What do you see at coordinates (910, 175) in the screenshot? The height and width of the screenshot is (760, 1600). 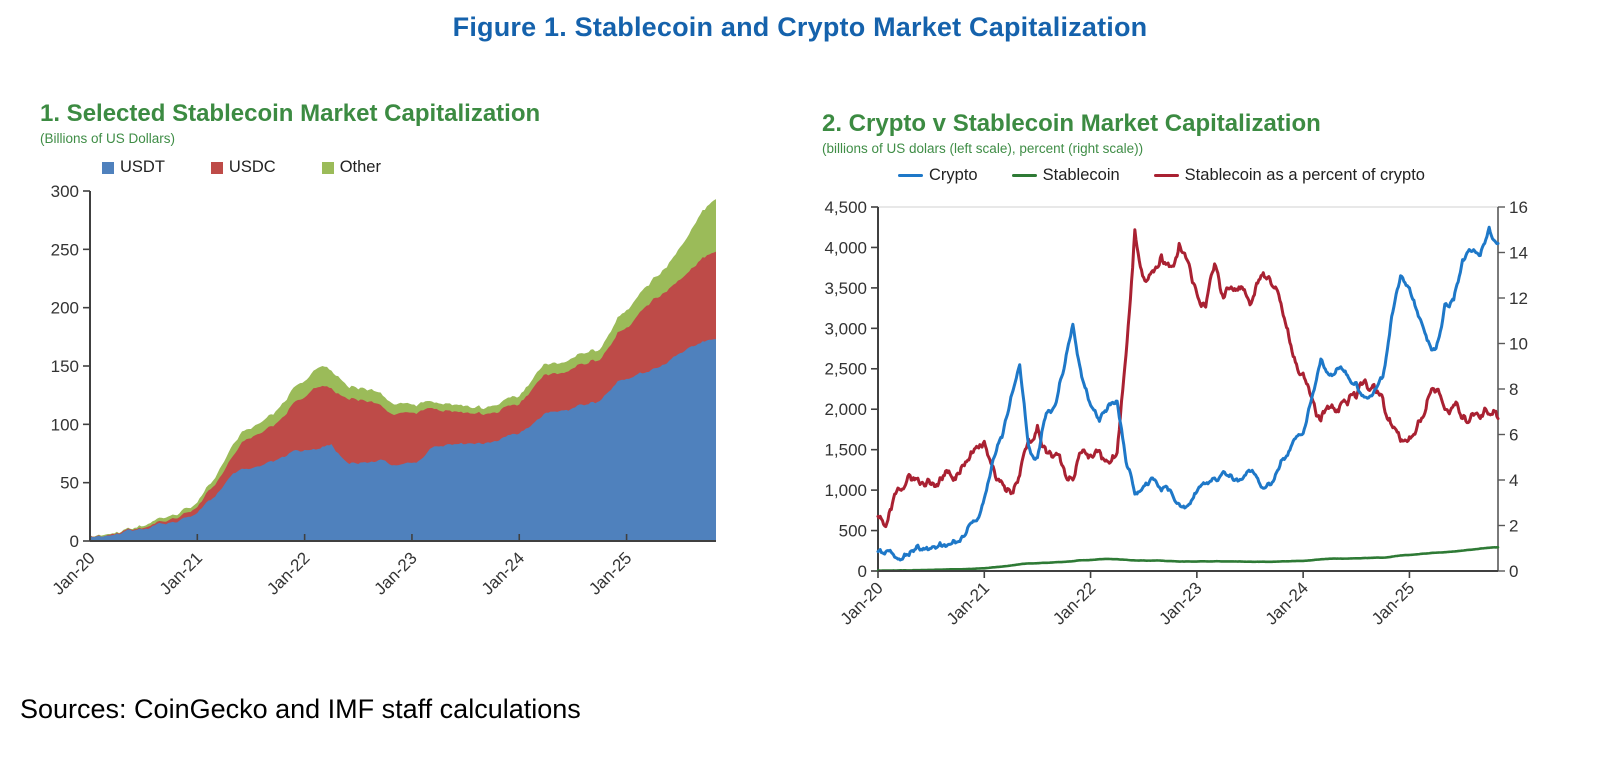 I see `legend-line-swatch-crypto` at bounding box center [910, 175].